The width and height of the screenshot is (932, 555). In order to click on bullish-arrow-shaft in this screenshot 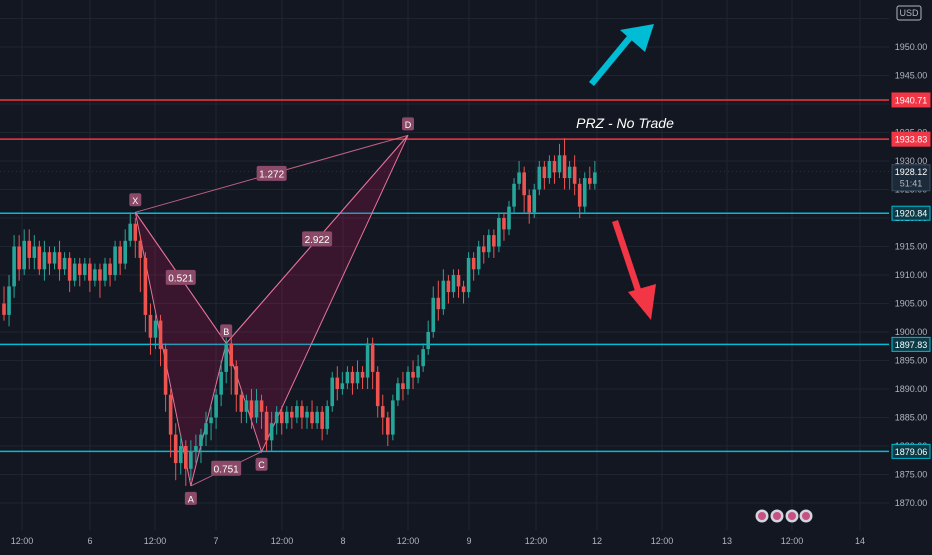, I will do `click(610, 61)`.